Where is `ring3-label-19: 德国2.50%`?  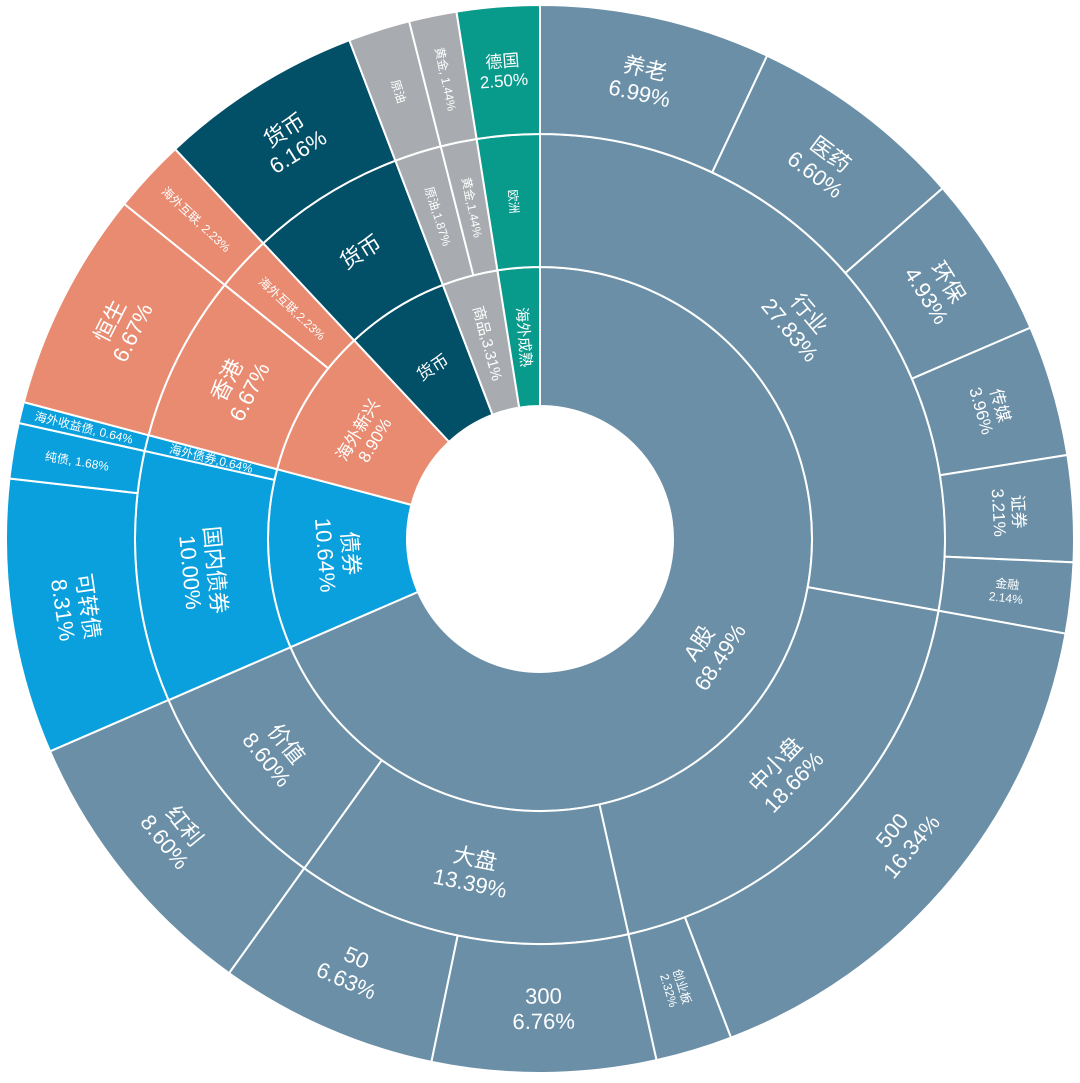 ring3-label-19: 德国2.50% is located at coordinates (503, 71).